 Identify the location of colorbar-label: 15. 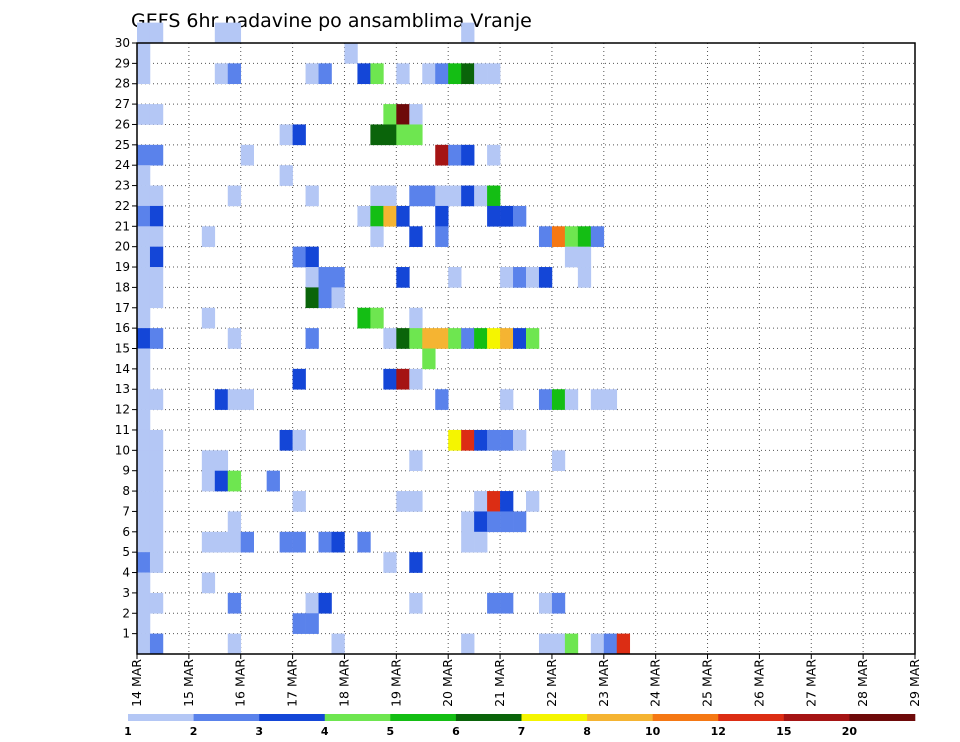
(783, 731).